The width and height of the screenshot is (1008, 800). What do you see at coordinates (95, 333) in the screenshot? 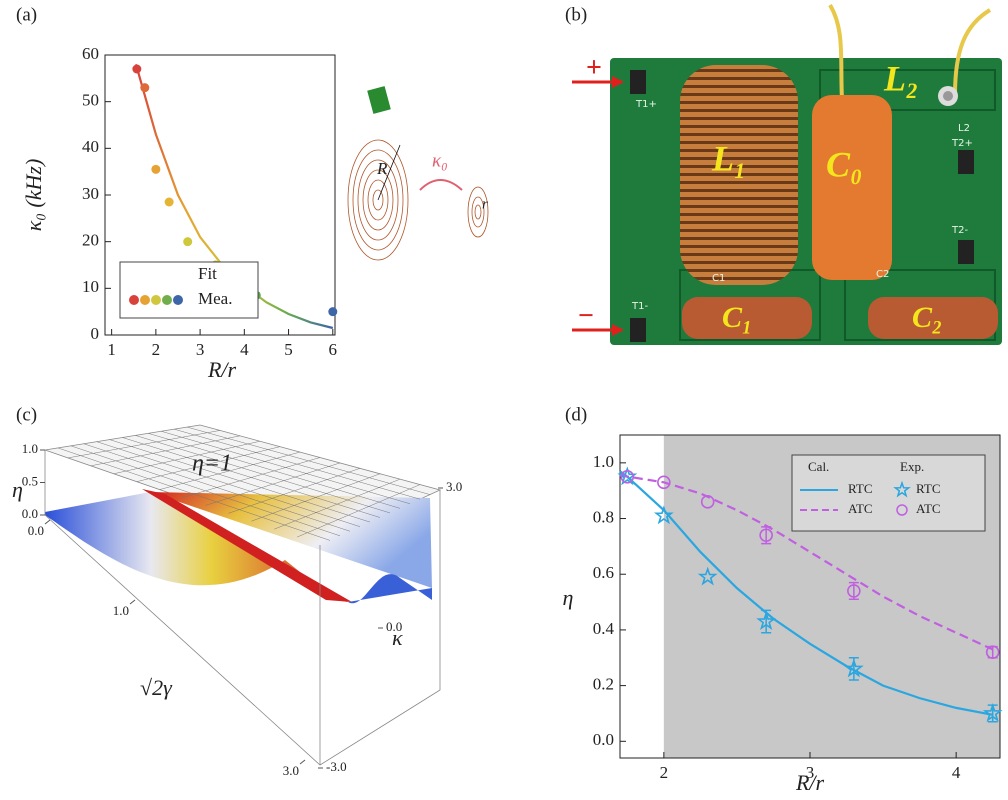
I see `y-tick-label: 0` at bounding box center [95, 333].